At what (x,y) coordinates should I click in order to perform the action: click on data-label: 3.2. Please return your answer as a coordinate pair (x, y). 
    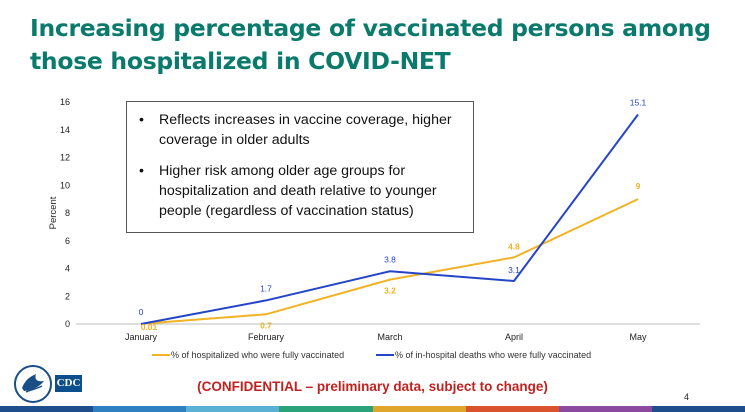
    Looking at the image, I should click on (390, 291).